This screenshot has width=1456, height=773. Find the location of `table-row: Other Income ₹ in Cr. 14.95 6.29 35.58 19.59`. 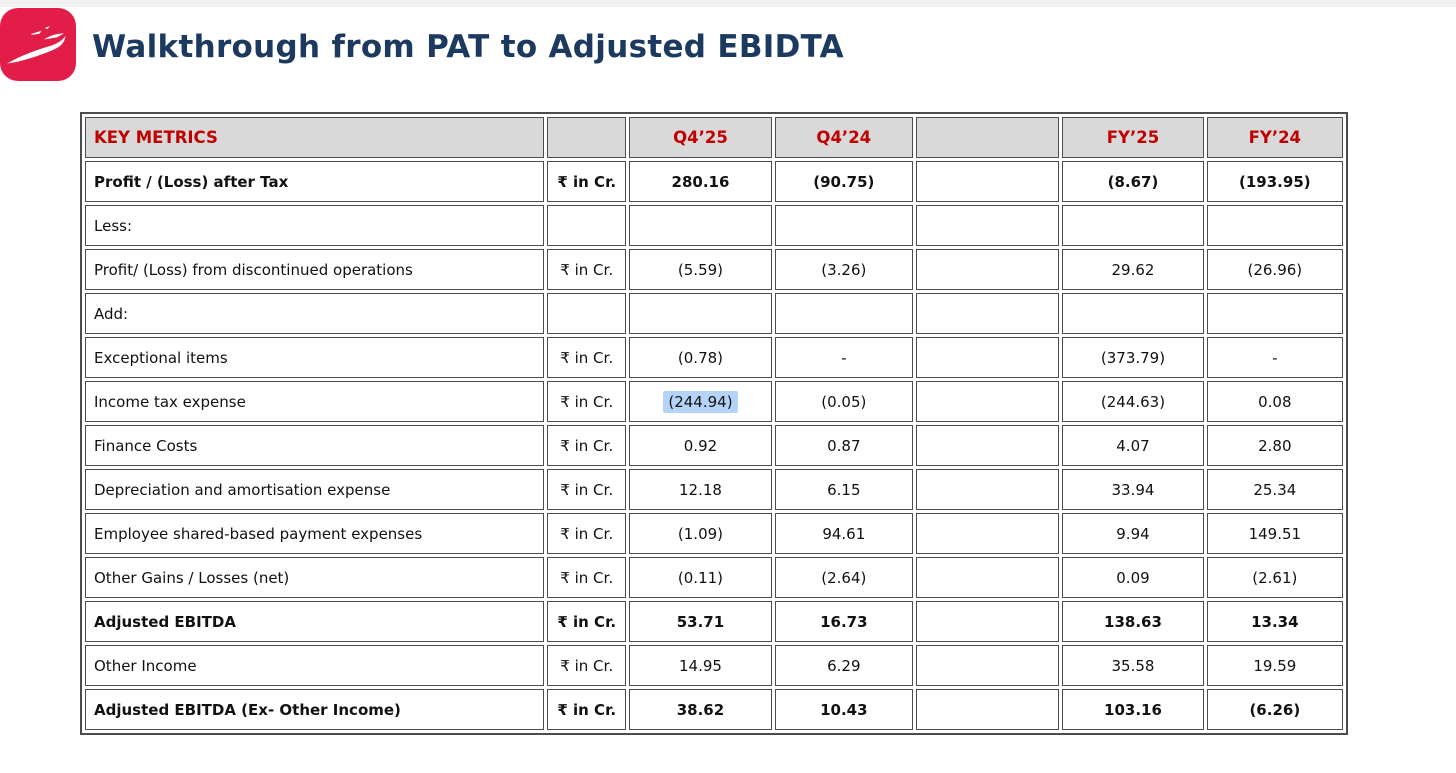

table-row: Other Income ₹ in Cr. 14.95 6.29 35.58 19.59 is located at coordinates (714, 665).